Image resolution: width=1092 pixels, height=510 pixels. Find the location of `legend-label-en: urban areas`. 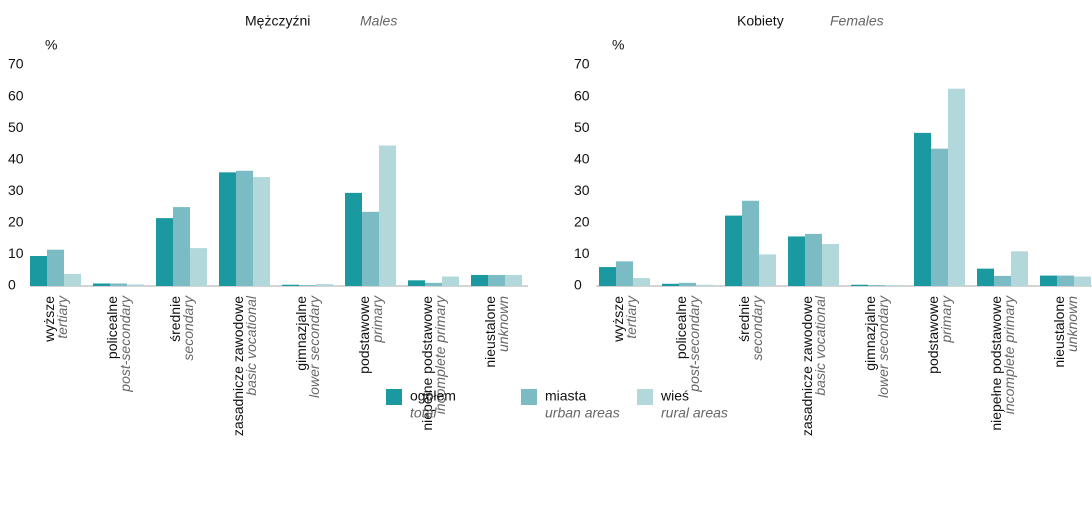

legend-label-en: urban areas is located at coordinates (582, 413).